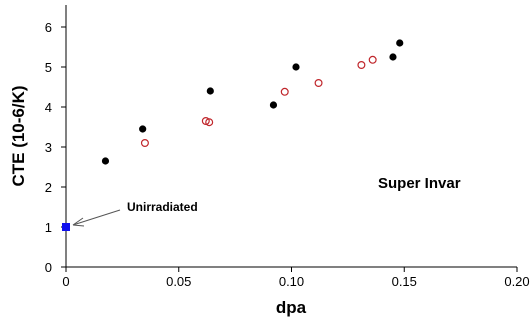 This screenshot has width=530, height=323. What do you see at coordinates (48, 227) in the screenshot?
I see `y-tick-label: 1` at bounding box center [48, 227].